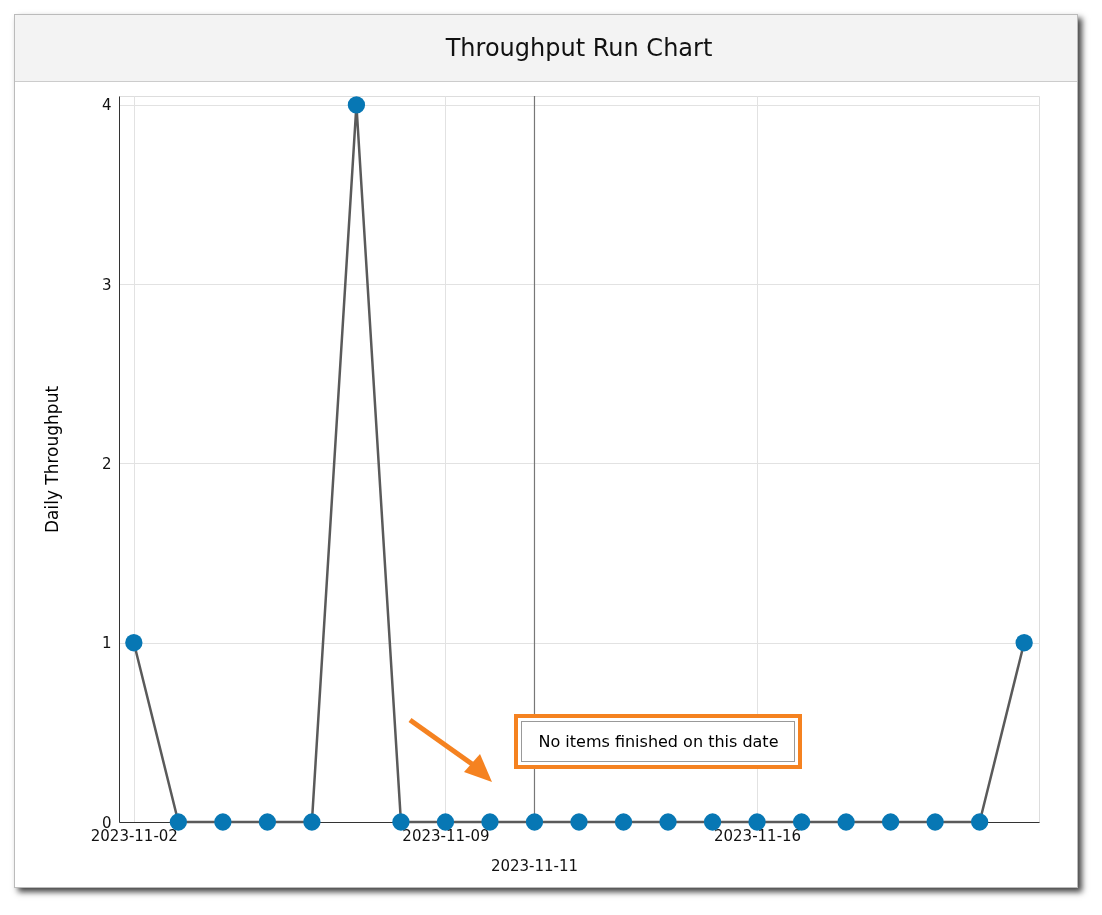  What do you see at coordinates (106, 643) in the screenshot?
I see `y-tick-label: 1` at bounding box center [106, 643].